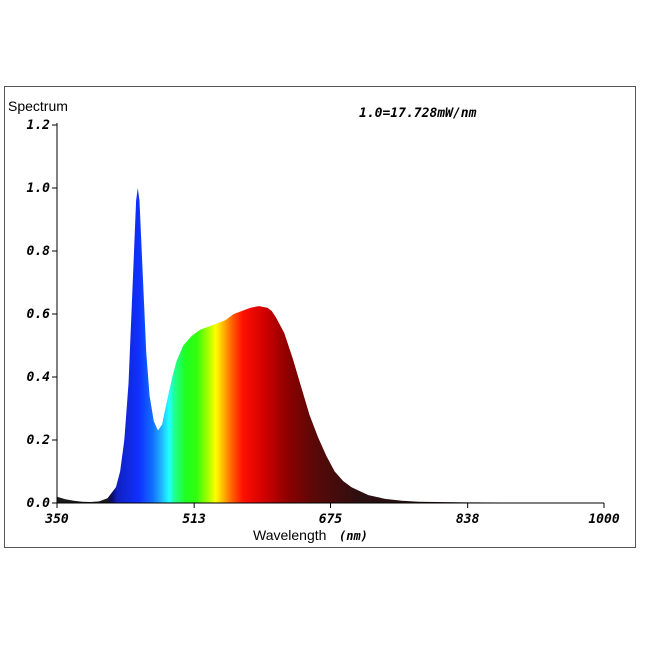 The height and width of the screenshot is (645, 645). Describe the element at coordinates (194, 519) in the screenshot. I see `x-tick-label: 513` at that location.